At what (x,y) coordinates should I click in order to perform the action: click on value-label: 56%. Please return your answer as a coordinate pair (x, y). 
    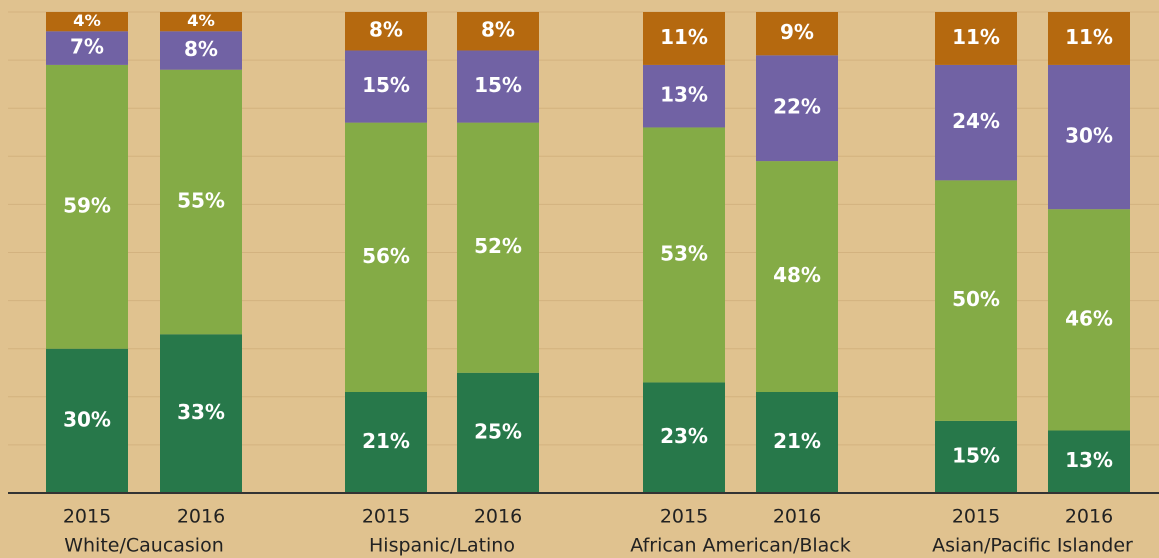
    Looking at the image, I should click on (386, 256).